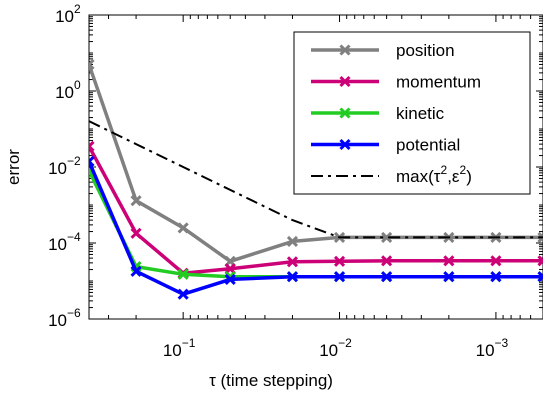 The width and height of the screenshot is (543, 396). What do you see at coordinates (434, 174) in the screenshot?
I see `legend-label: max(τ2,ε2)` at bounding box center [434, 174].